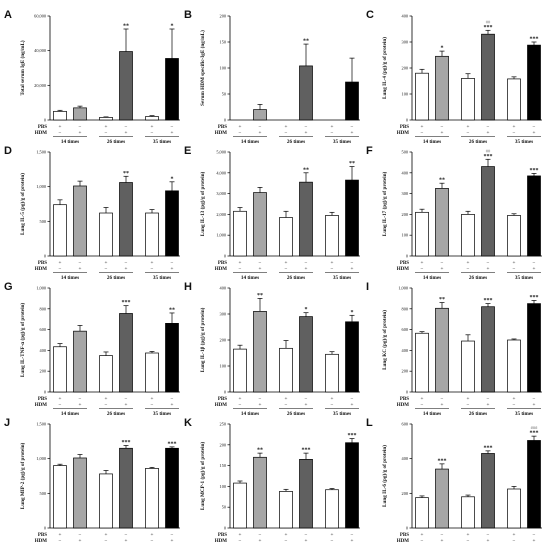 This screenshot has width=550, height=543. Describe the element at coordinates (188, 287) in the screenshot. I see `panel-letter: H` at that location.